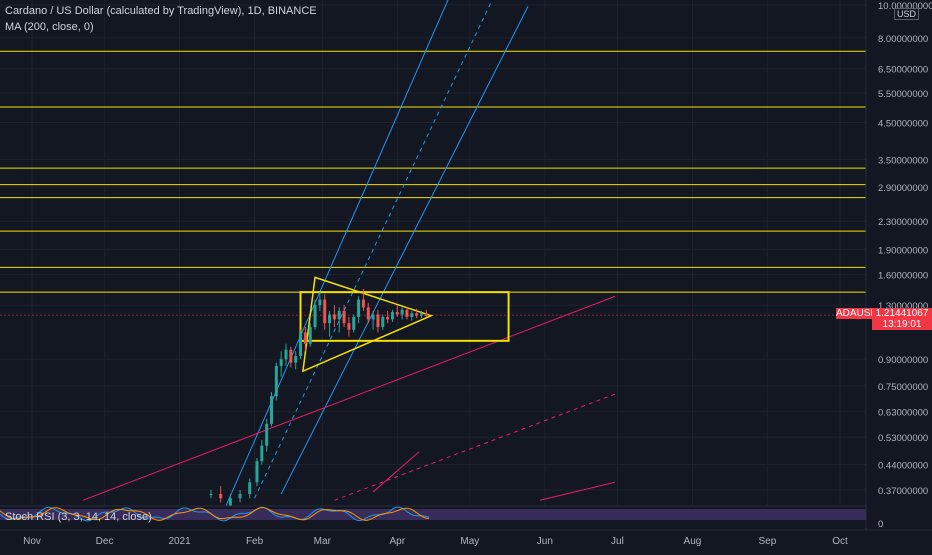 This screenshot has width=932, height=555. Describe the element at coordinates (323, 541) in the screenshot. I see `time-tick-label: Mar` at that location.